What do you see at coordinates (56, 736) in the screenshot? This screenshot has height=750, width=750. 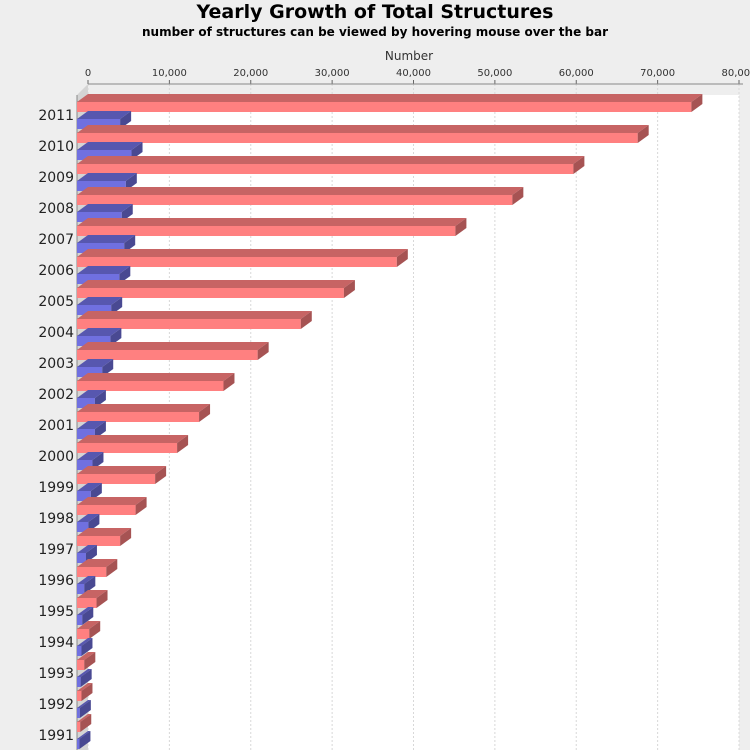 I see `y-category-label: 1991` at bounding box center [56, 736].